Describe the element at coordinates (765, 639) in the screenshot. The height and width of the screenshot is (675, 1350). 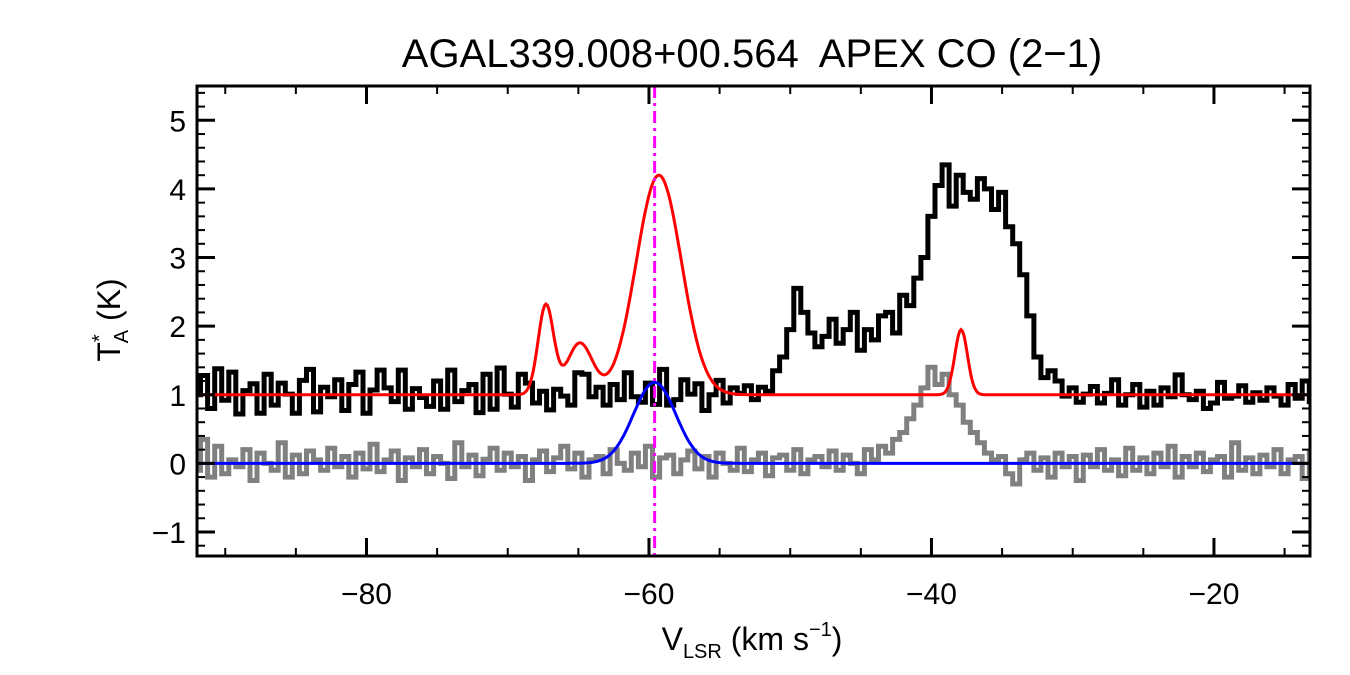
I see `x-label-rest: (km s` at that location.